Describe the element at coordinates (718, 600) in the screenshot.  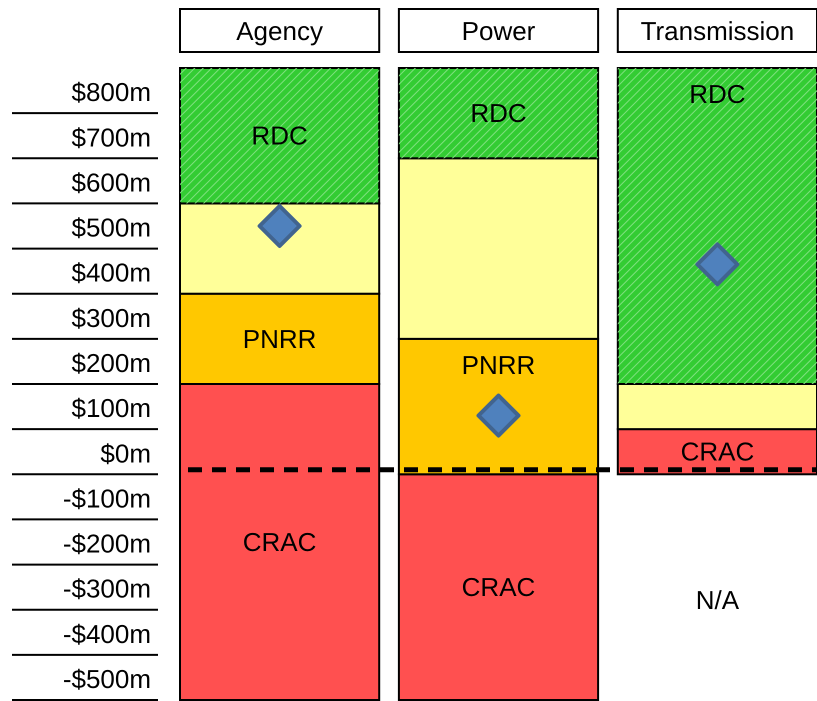
I see `annotation: N/A` at that location.